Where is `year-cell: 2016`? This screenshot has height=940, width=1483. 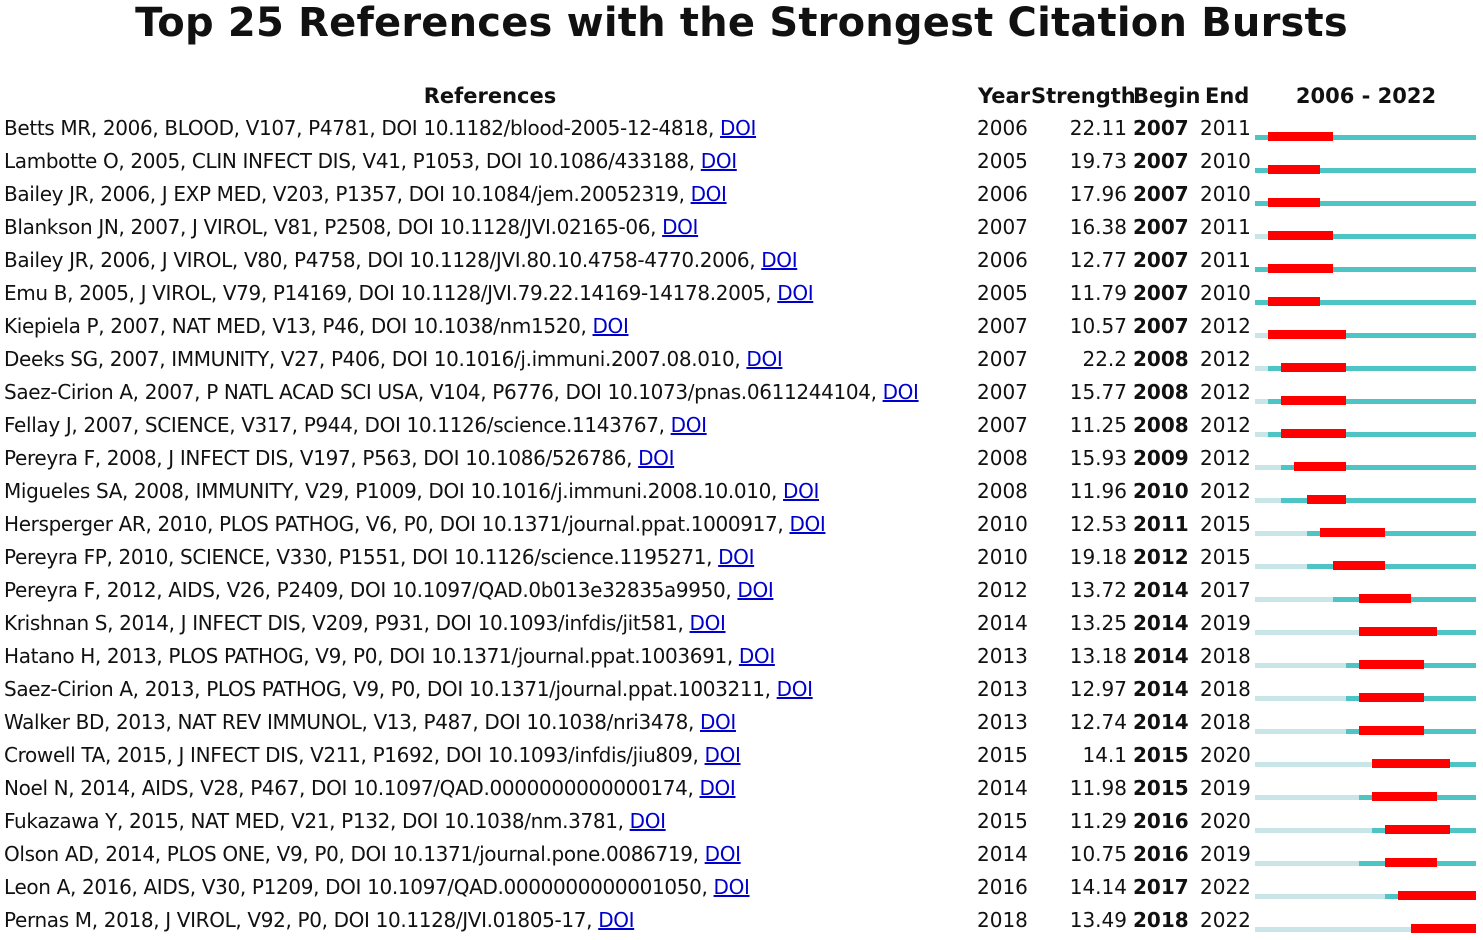 year-cell: 2016 is located at coordinates (1002, 887).